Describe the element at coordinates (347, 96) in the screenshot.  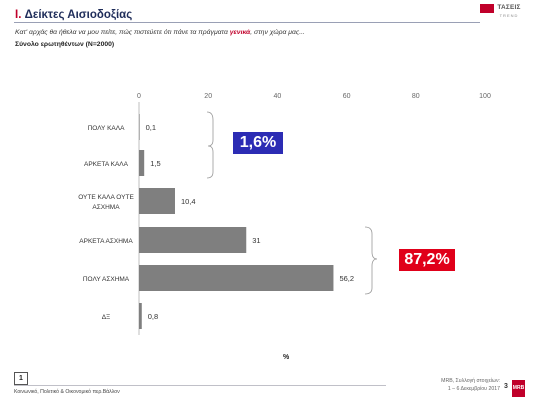
I see `x-tick-label: 60` at that location.